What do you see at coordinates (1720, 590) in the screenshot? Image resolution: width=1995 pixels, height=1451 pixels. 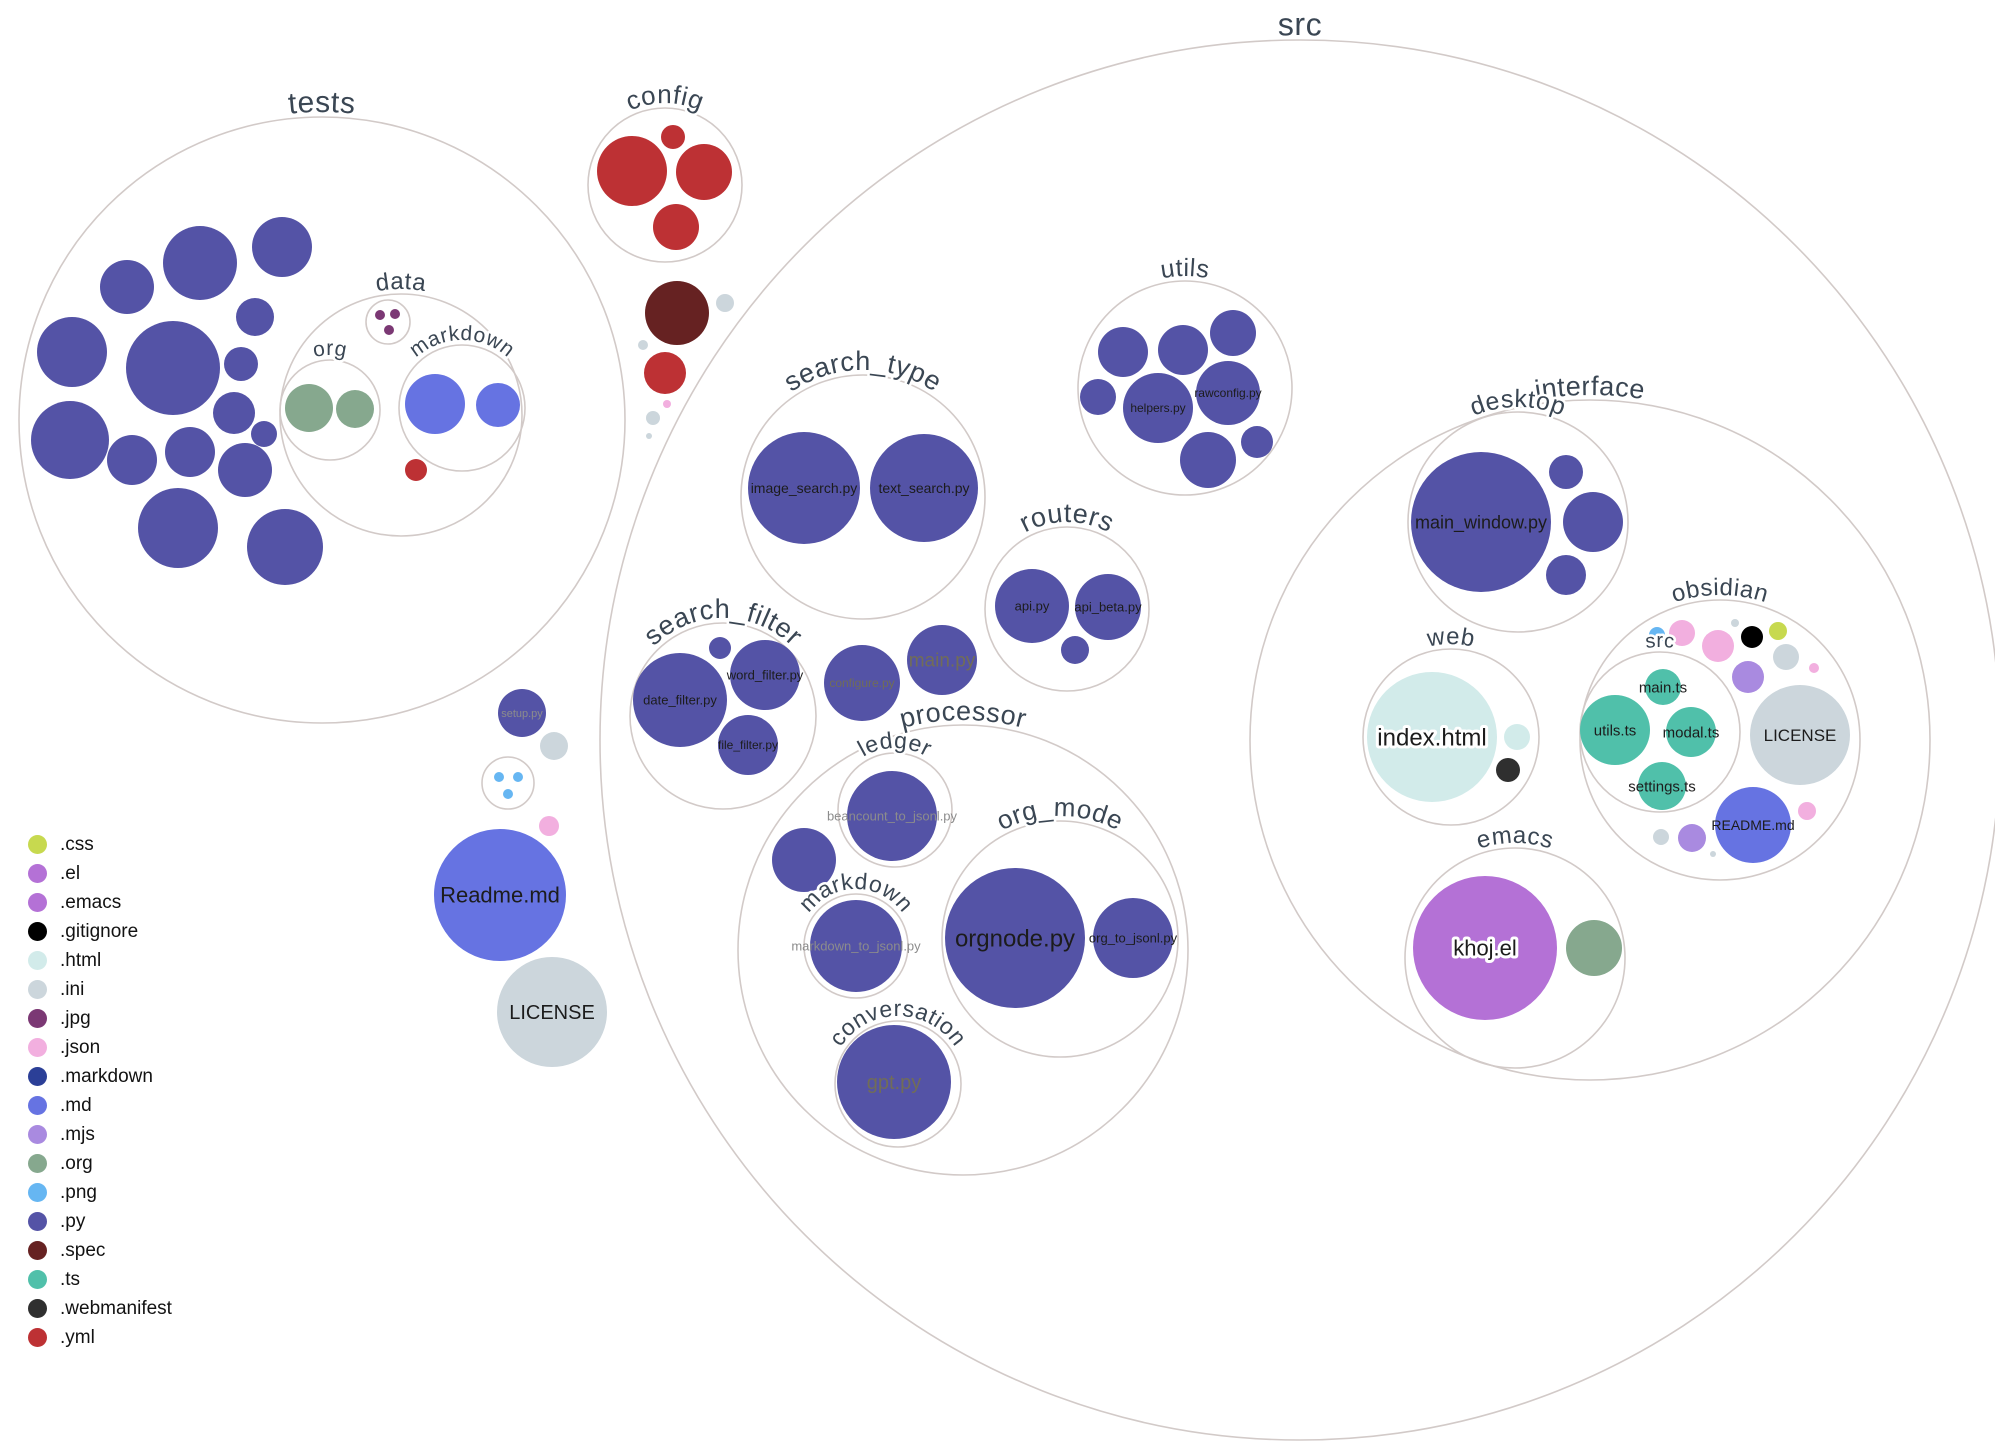 I see `dir-label-text-obsidian: obsidian` at bounding box center [1720, 590].